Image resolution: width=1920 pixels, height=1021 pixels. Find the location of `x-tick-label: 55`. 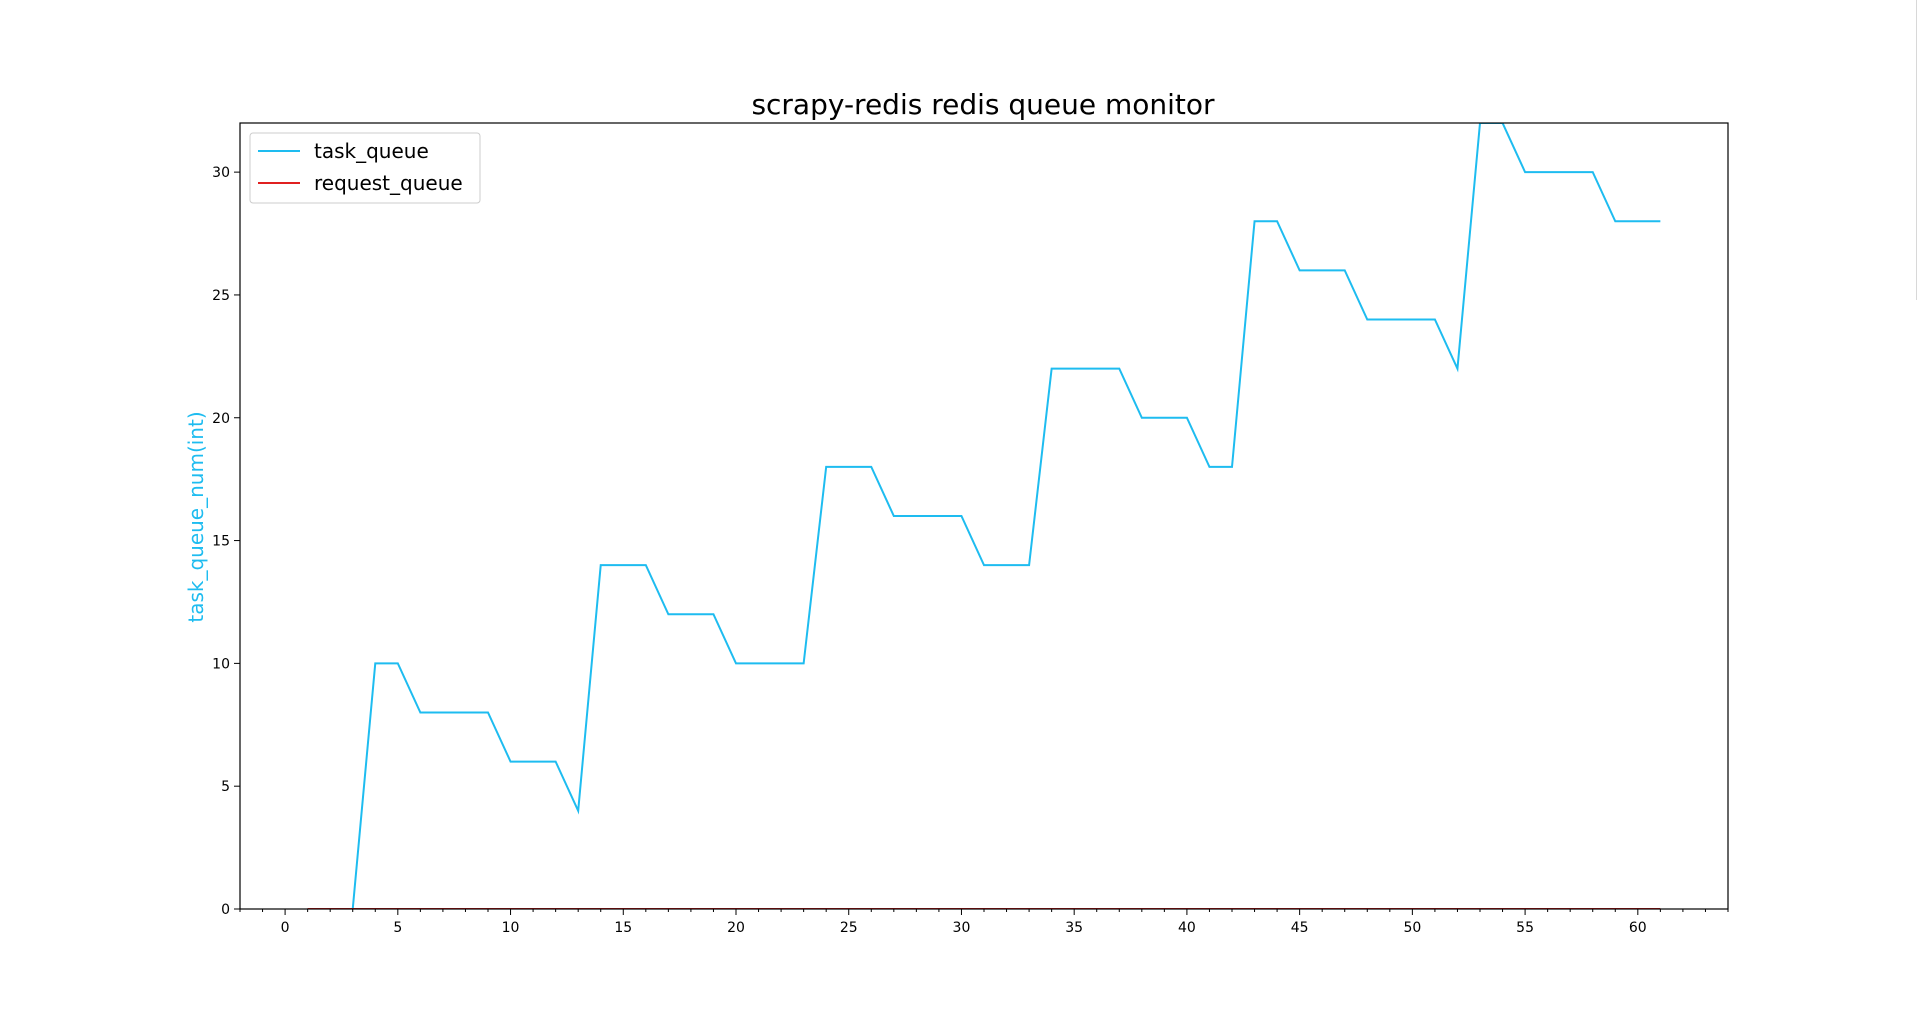

x-tick-label: 55 is located at coordinates (1525, 928).